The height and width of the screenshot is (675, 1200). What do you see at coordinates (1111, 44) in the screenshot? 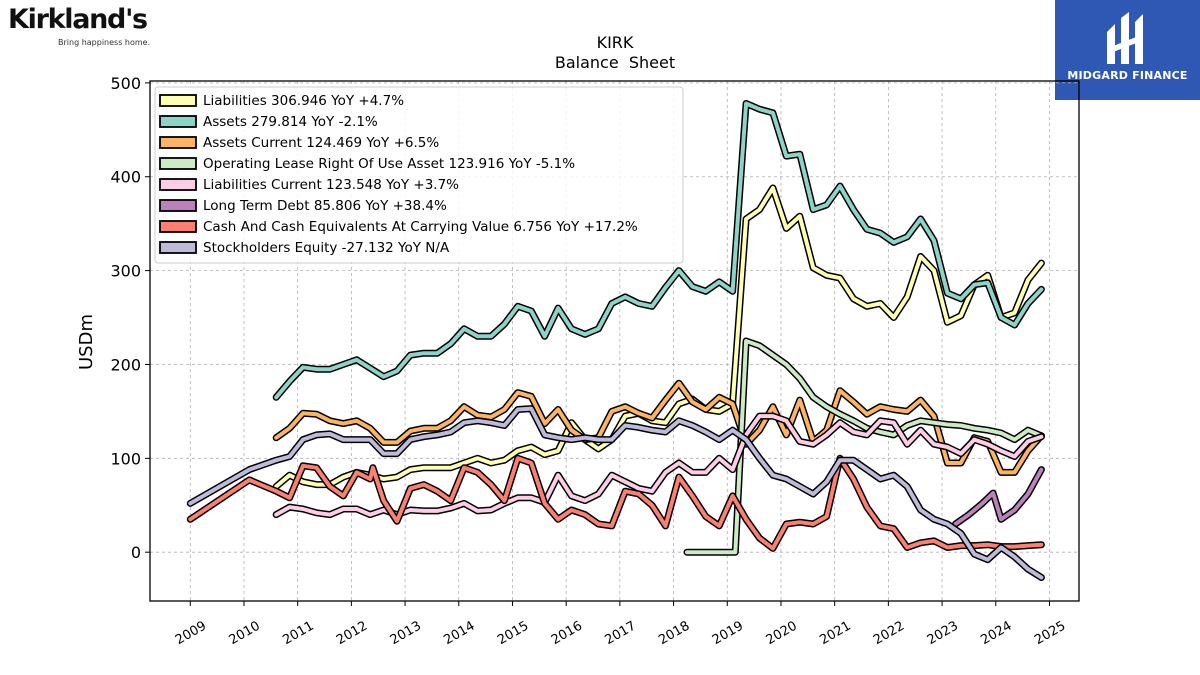
I see `logo-stroke-left` at bounding box center [1111, 44].